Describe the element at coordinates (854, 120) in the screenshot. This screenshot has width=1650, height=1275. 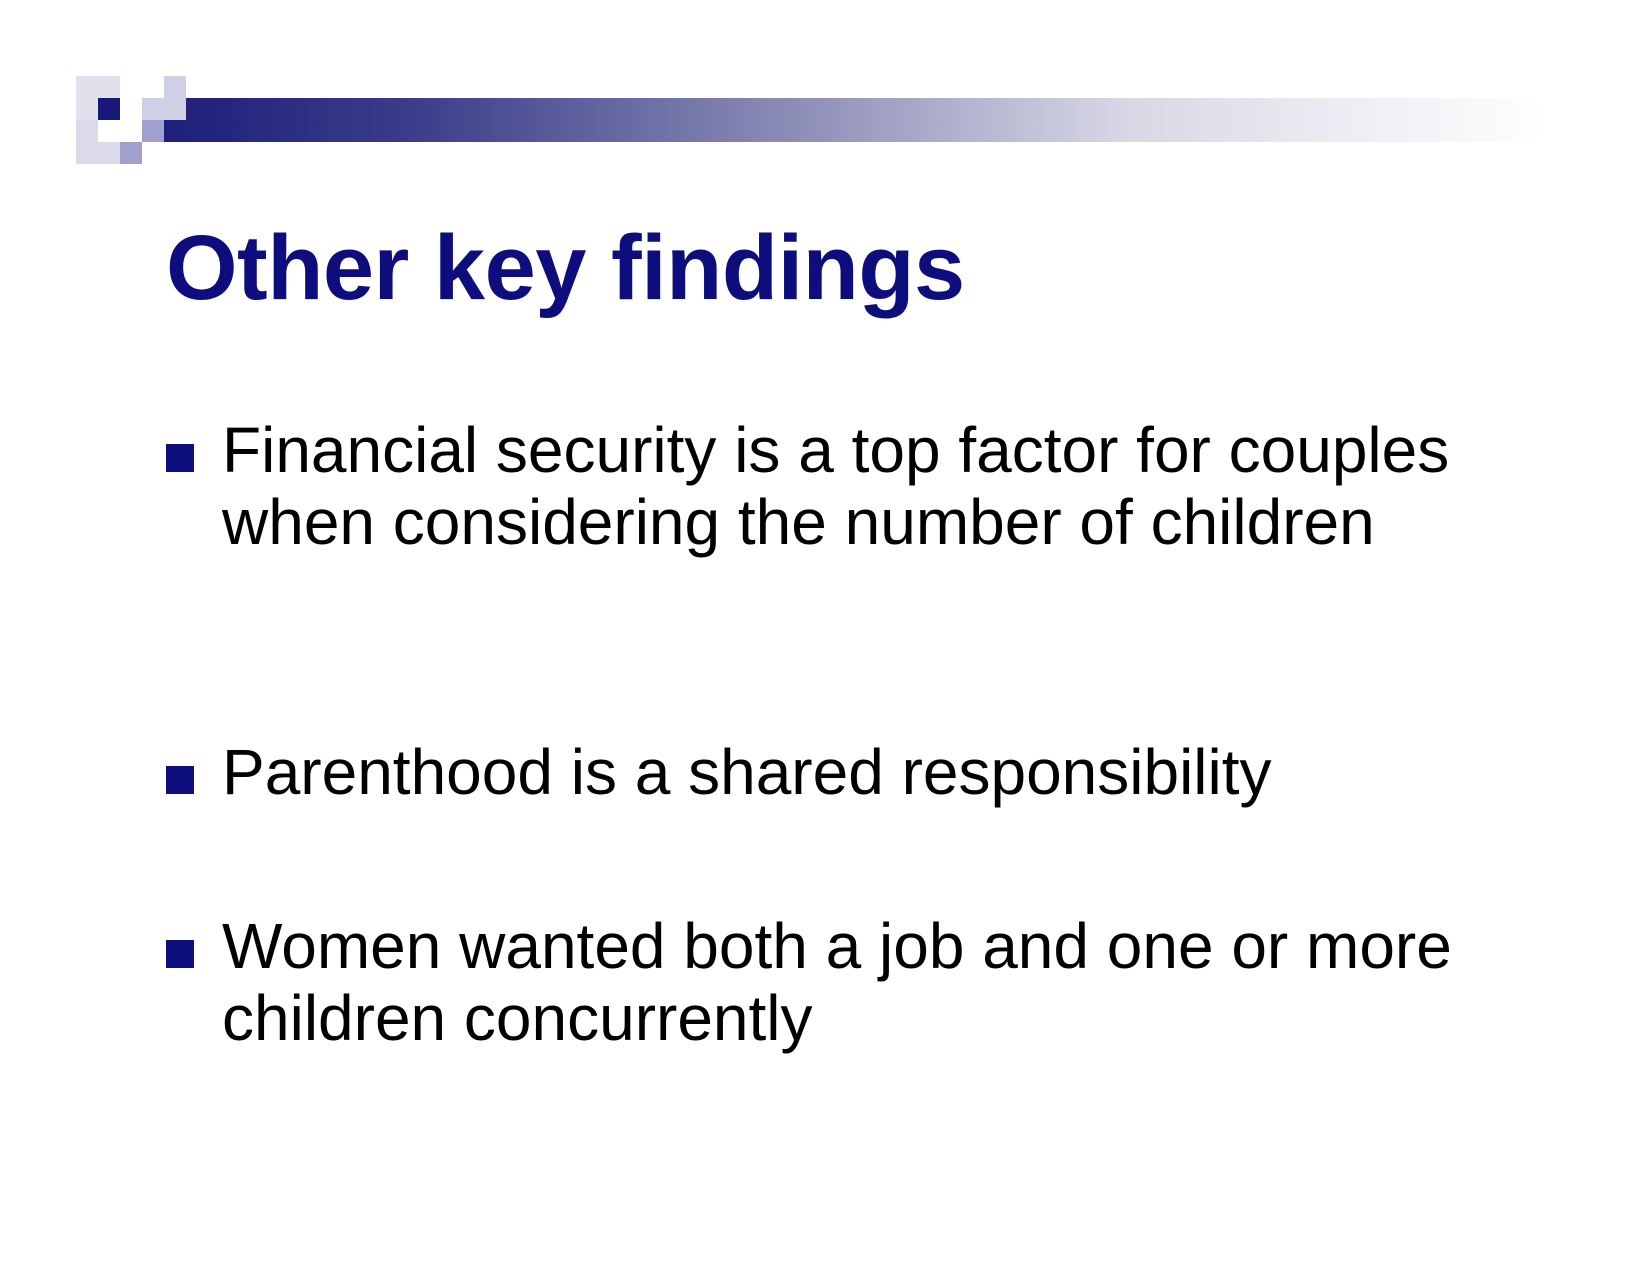
I see `header-gradient-bar` at that location.